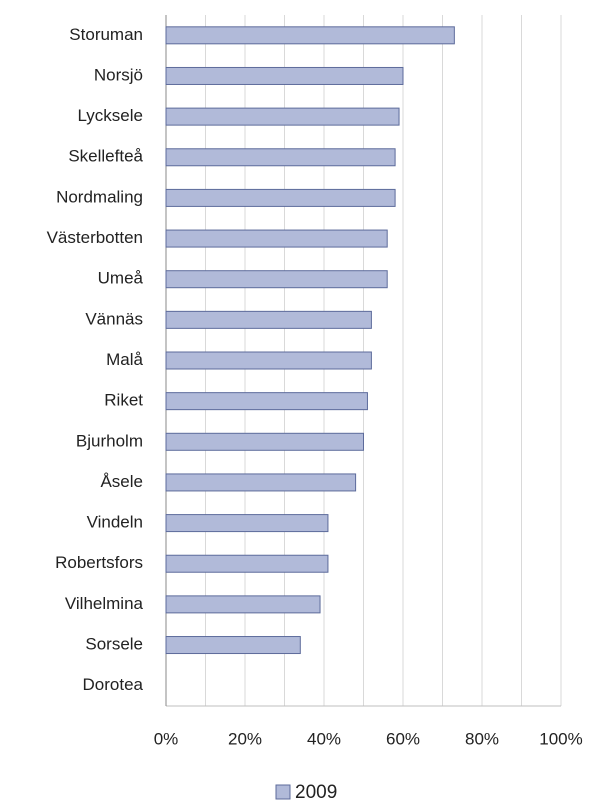 Image resolution: width=591 pixels, height=801 pixels. Describe the element at coordinates (482, 738) in the screenshot. I see `x-tick-label: 80%` at that location.